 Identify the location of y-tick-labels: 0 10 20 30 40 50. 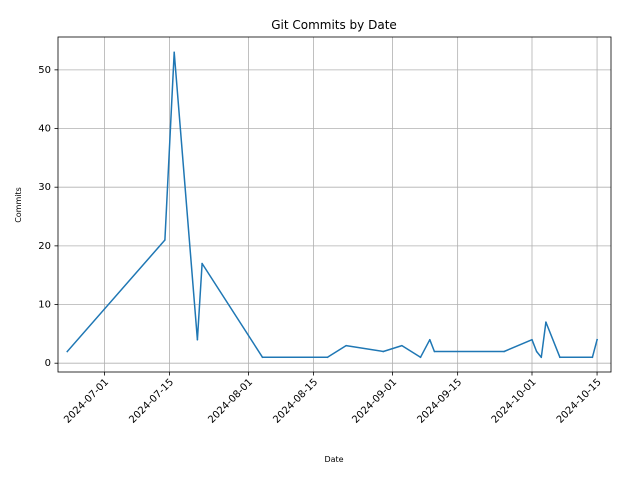
(44, 217).